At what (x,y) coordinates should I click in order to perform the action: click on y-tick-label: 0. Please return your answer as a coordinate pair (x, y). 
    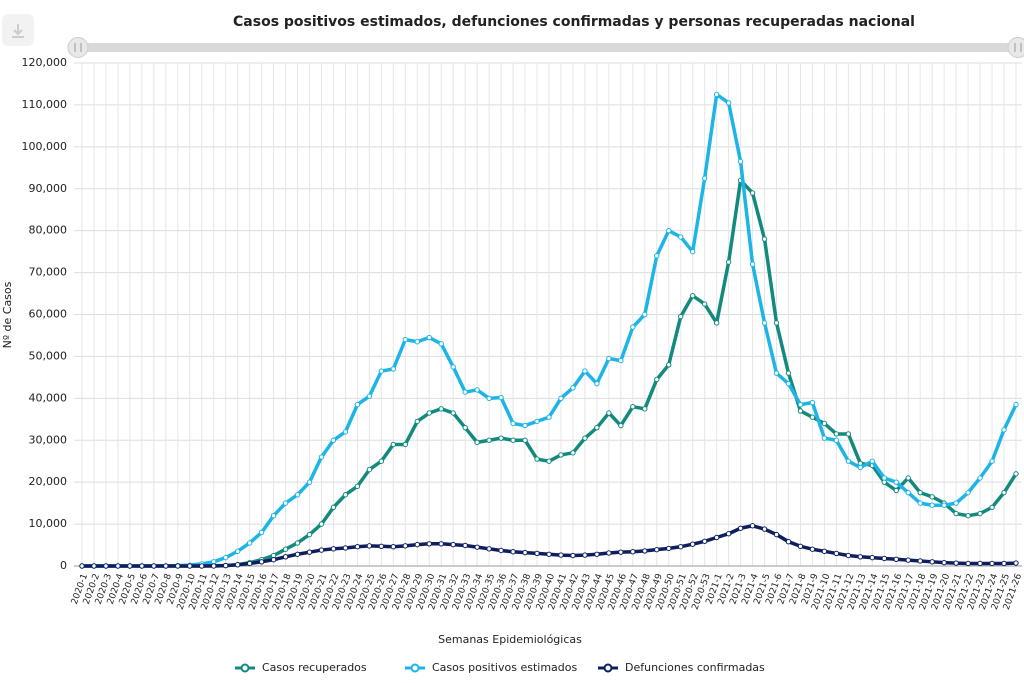
    Looking at the image, I should click on (63, 565).